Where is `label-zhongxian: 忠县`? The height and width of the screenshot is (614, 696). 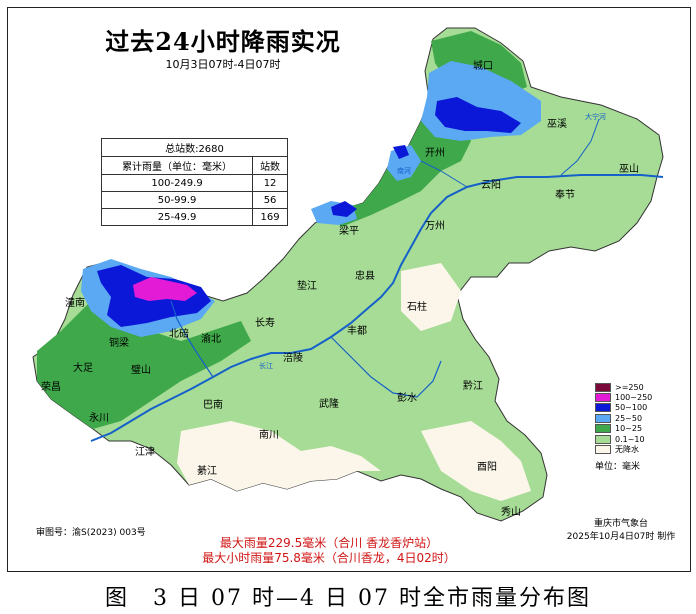
label-zhongxian: 忠县 is located at coordinates (365, 276).